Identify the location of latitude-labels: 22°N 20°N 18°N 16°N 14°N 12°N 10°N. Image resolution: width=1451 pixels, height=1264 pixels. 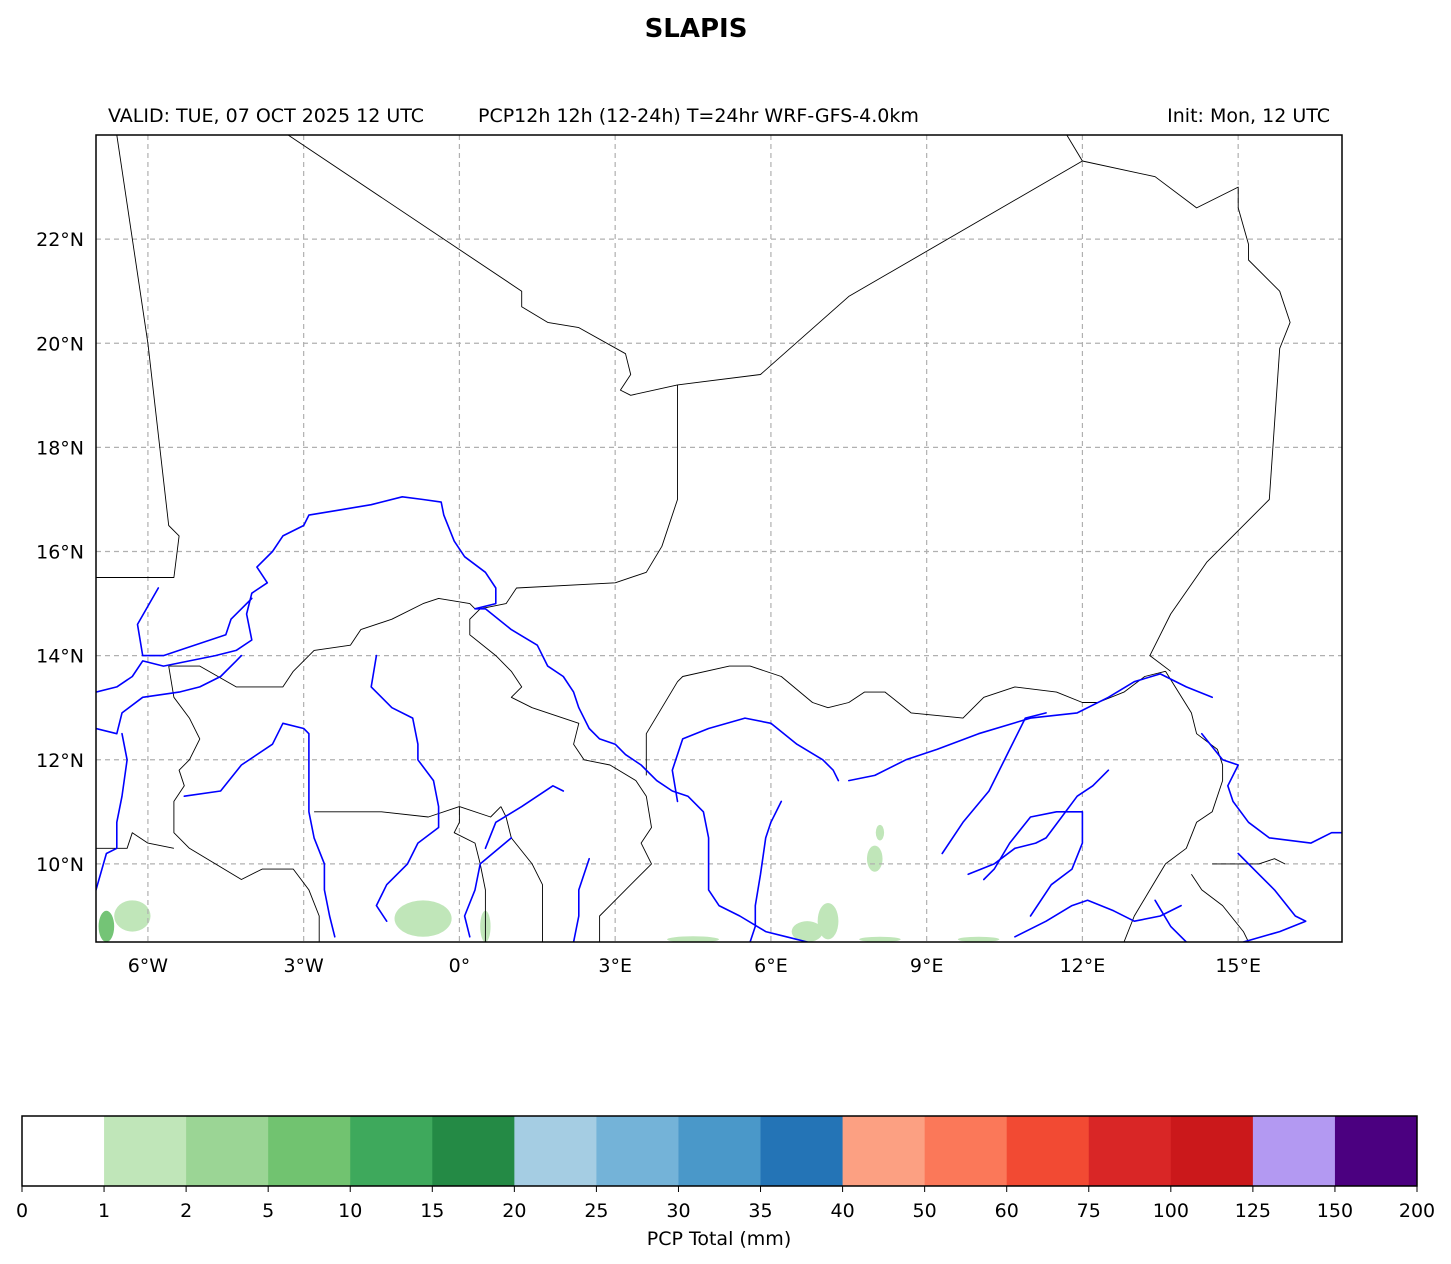
(60, 552).